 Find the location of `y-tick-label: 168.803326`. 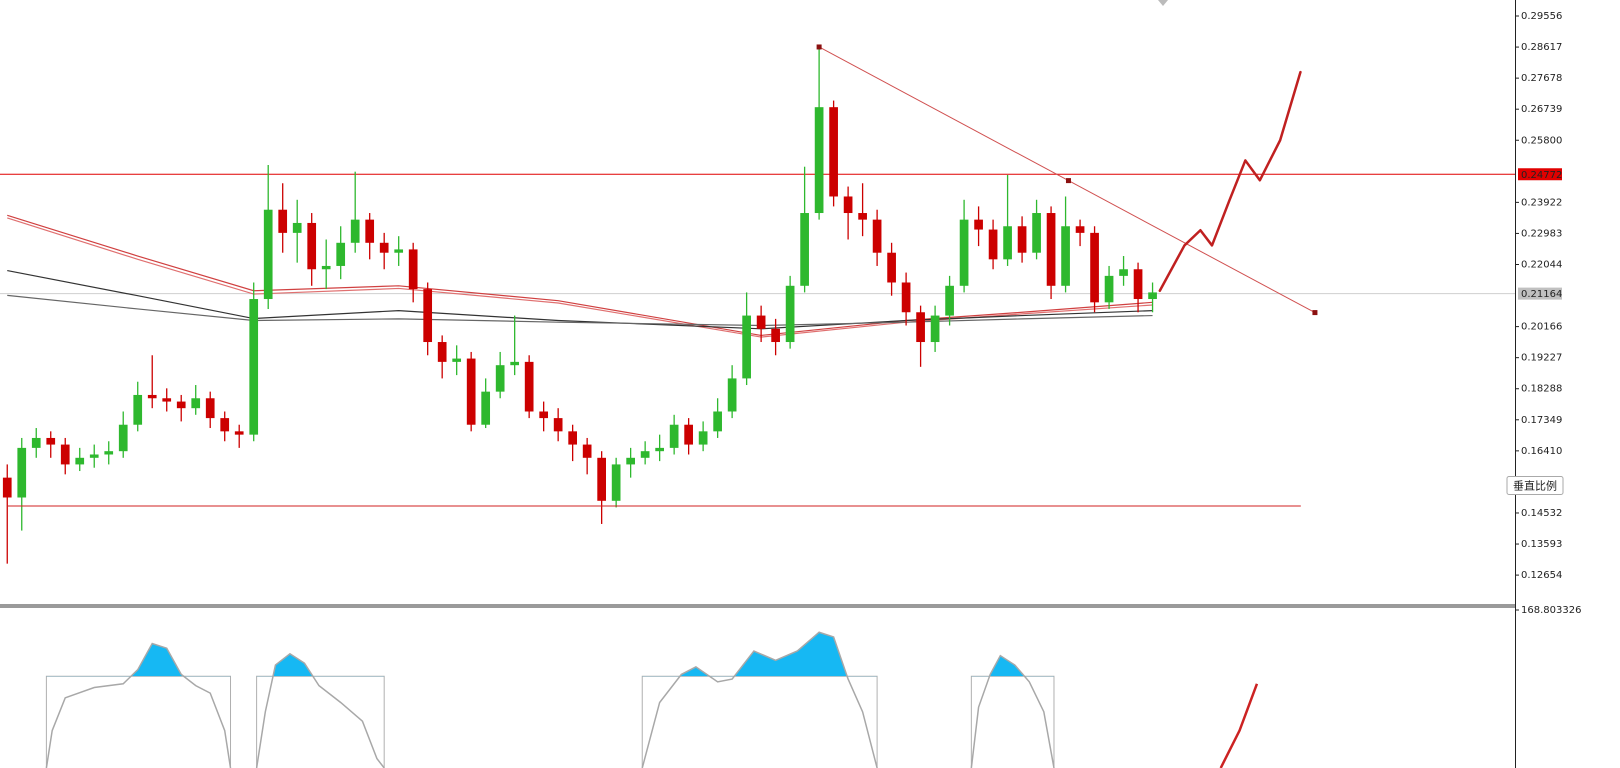

y-tick-label: 168.803326 is located at coordinates (1551, 610).